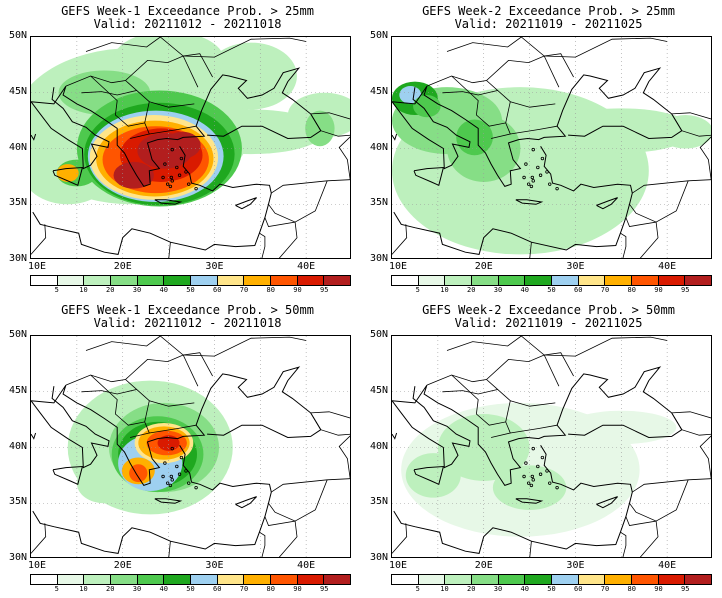 This screenshot has width=722, height=598. I want to click on colorbar-label: 60, so click(217, 290).